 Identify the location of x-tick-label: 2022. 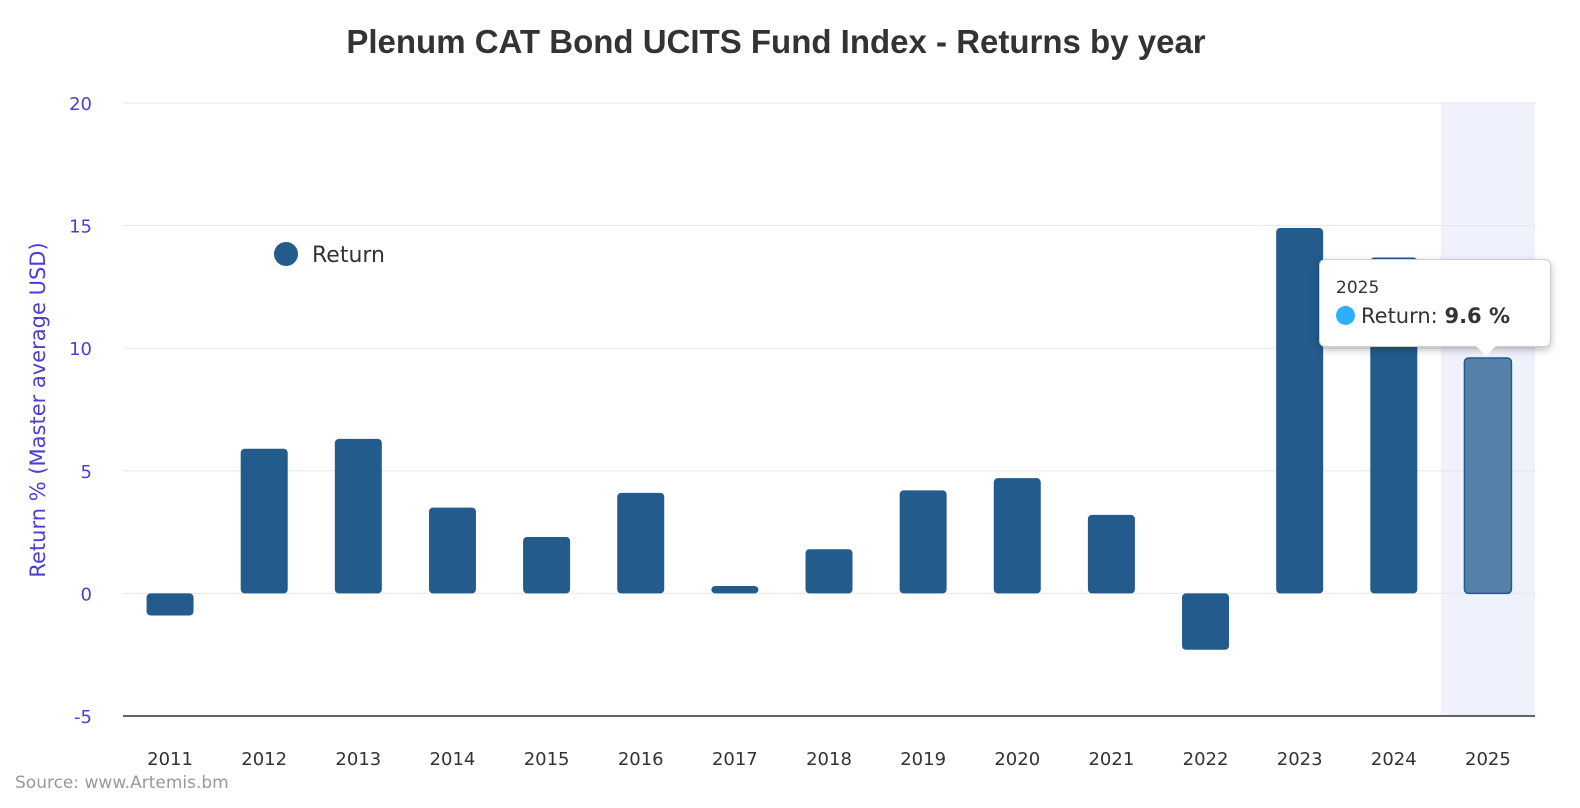
(1206, 759).